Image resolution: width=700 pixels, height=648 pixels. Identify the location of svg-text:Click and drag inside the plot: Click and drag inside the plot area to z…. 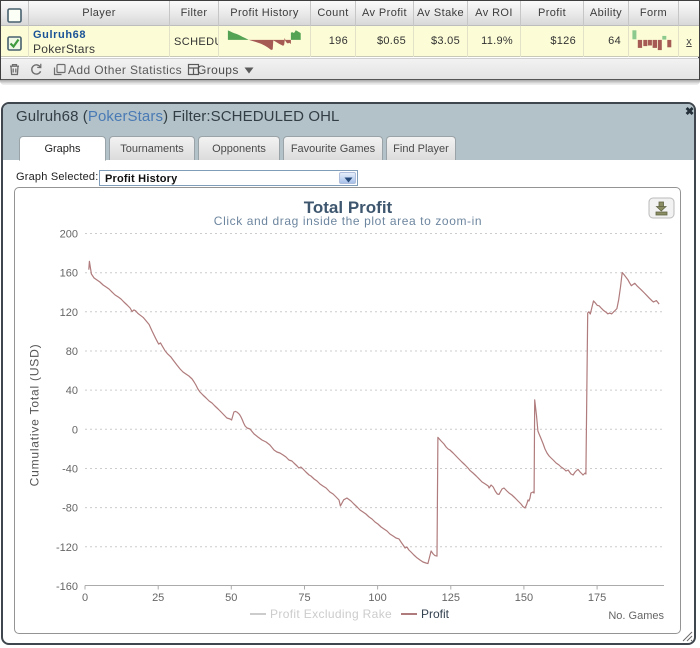
(348, 221).